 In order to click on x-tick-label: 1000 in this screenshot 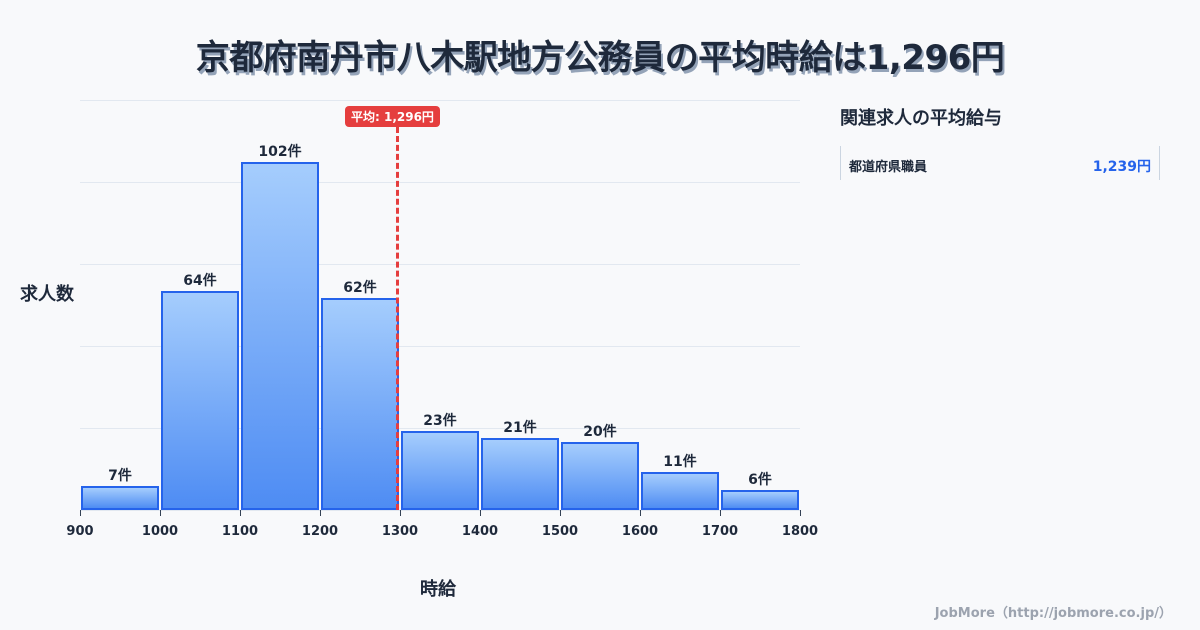, I will do `click(160, 531)`.